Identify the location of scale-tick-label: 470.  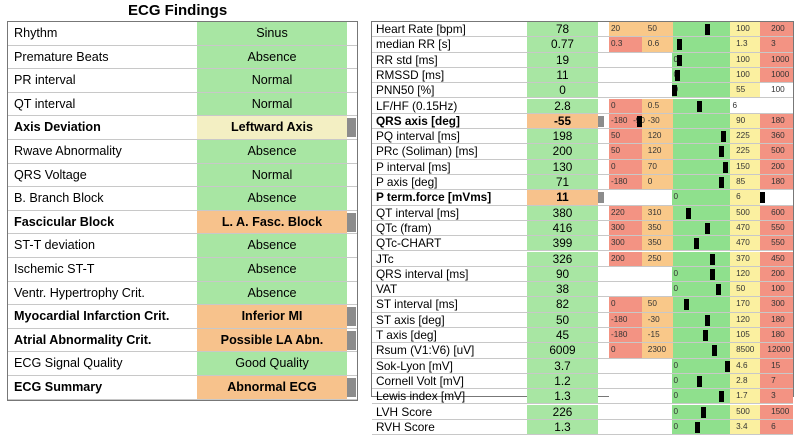
(743, 243).